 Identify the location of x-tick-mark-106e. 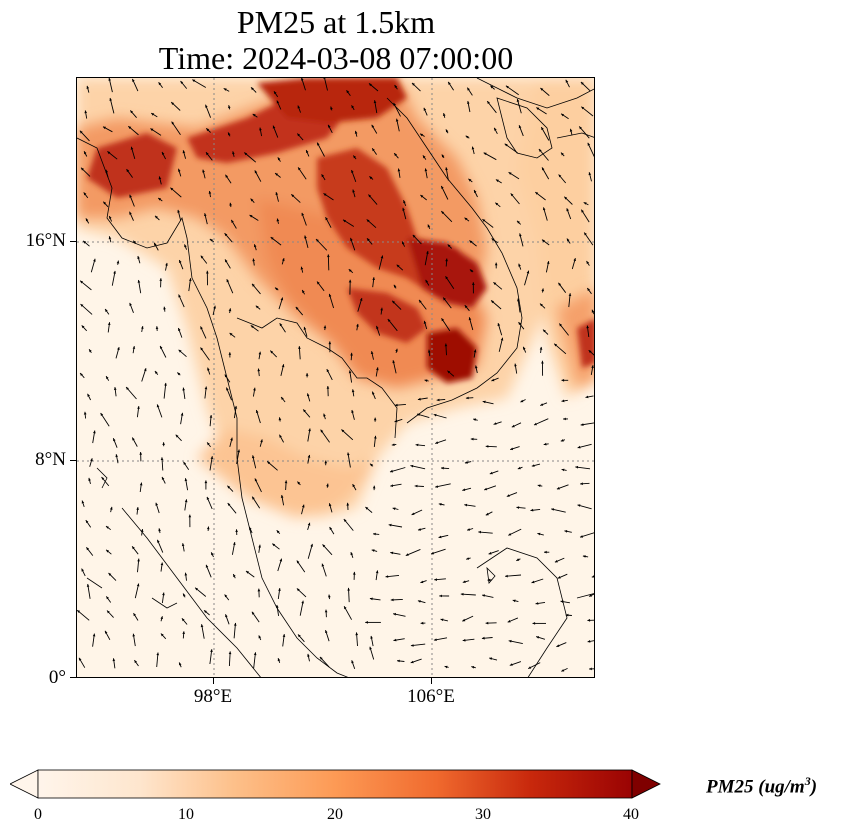
(431, 681).